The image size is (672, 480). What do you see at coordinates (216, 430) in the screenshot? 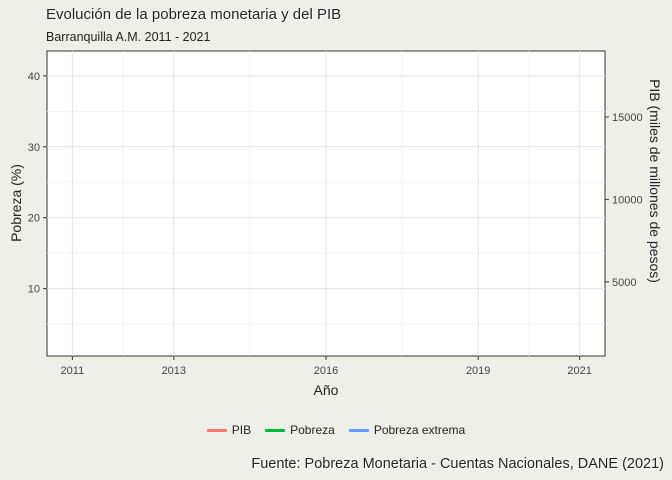
I see `legend-key-pib` at bounding box center [216, 430].